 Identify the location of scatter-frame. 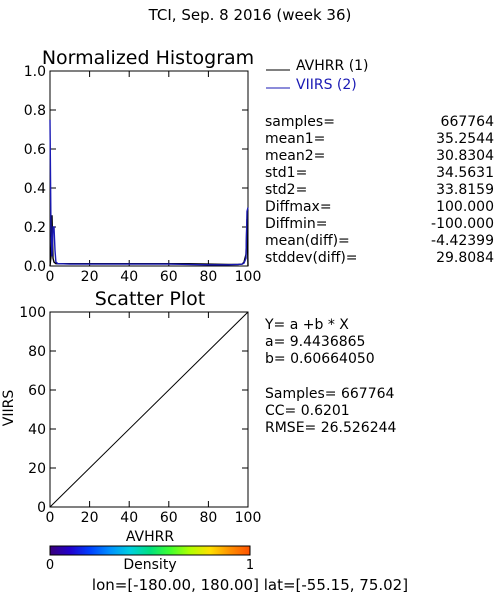
(149, 409).